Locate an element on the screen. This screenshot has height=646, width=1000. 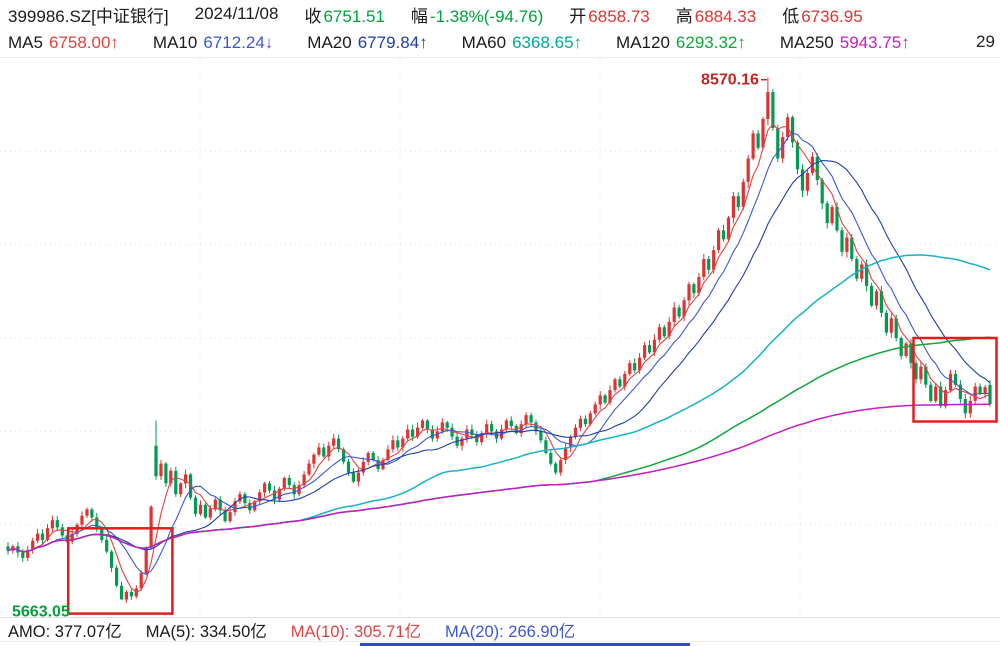
trough-price-annotation: 5663.05 is located at coordinates (41, 611).